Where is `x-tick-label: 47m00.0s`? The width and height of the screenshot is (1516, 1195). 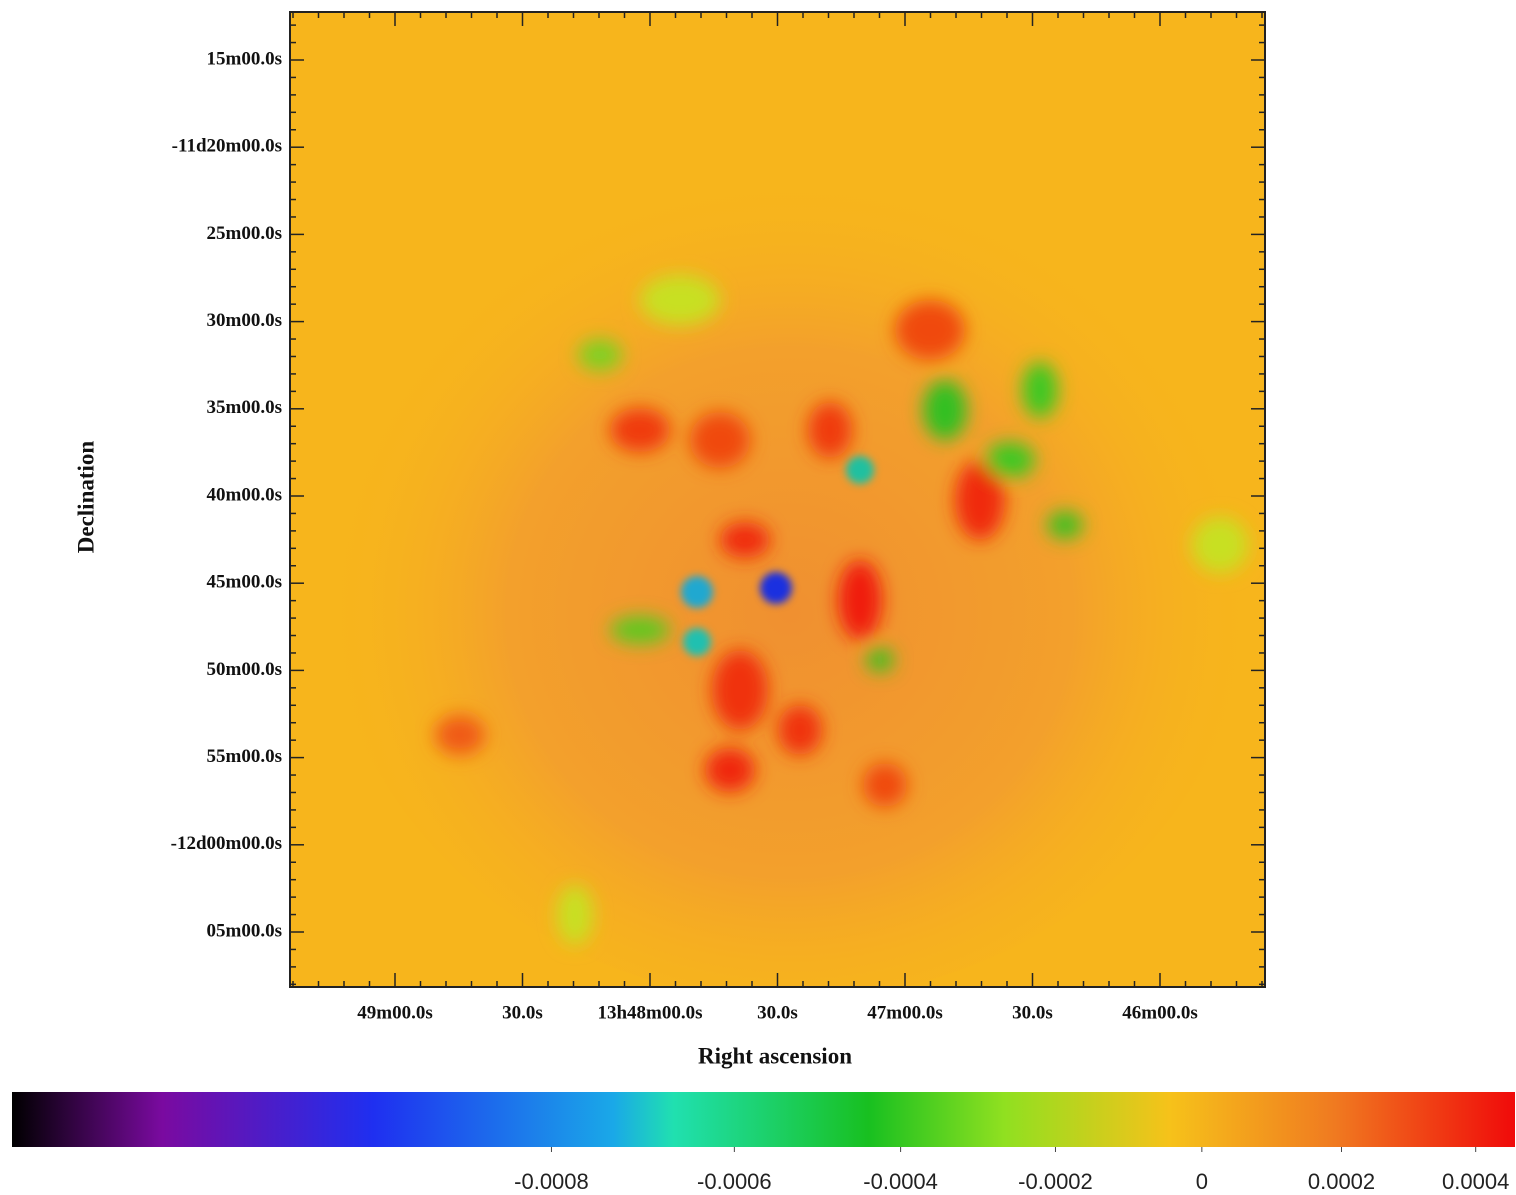
x-tick-label: 47m00.0s is located at coordinates (904, 1012).